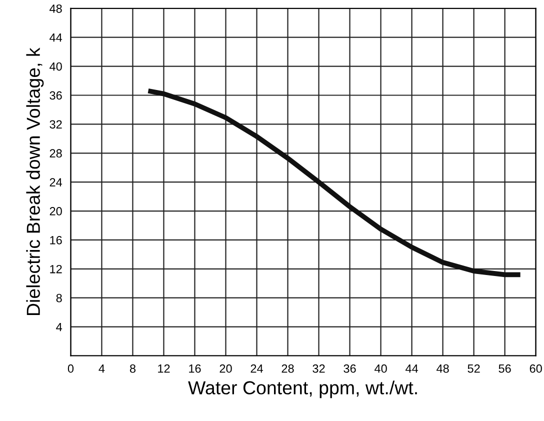 The image size is (544, 421). Describe the element at coordinates (318, 368) in the screenshot. I see `x-tick-label: 32` at that location.